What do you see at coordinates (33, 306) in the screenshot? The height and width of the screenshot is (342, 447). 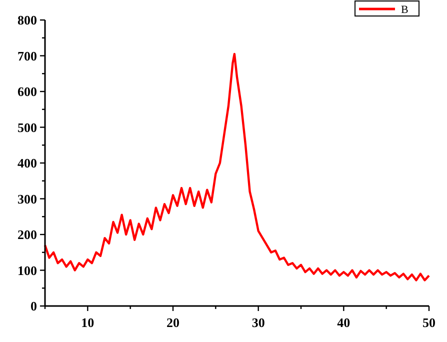 I see `y-tick-label: 0` at bounding box center [33, 306].